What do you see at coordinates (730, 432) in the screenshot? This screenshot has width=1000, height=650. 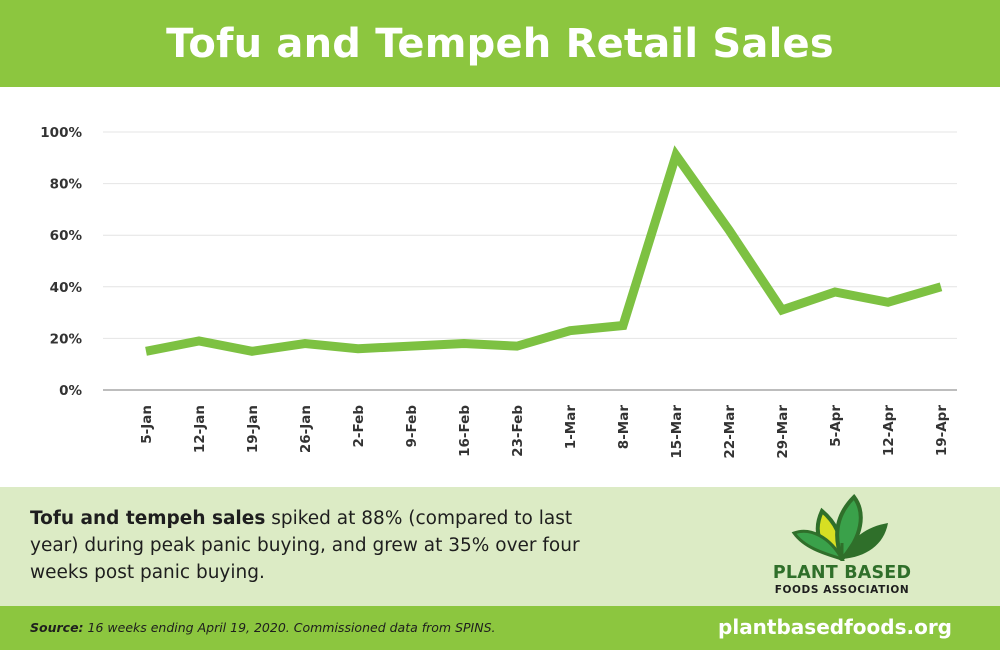 I see `x-tick-label: 22-Mar` at bounding box center [730, 432].